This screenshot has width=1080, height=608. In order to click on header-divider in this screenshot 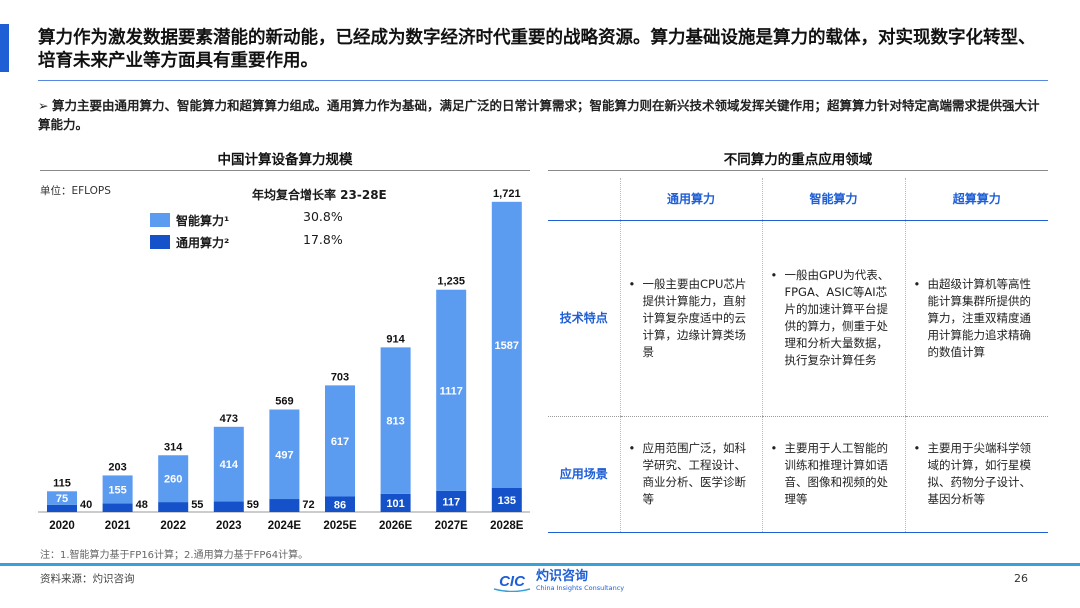, I will do `click(543, 80)`.